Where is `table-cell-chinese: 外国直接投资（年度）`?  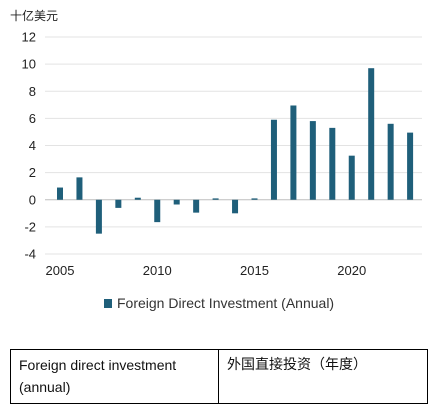 table-cell-chinese: 外国直接投资（年度） is located at coordinates (323, 376).